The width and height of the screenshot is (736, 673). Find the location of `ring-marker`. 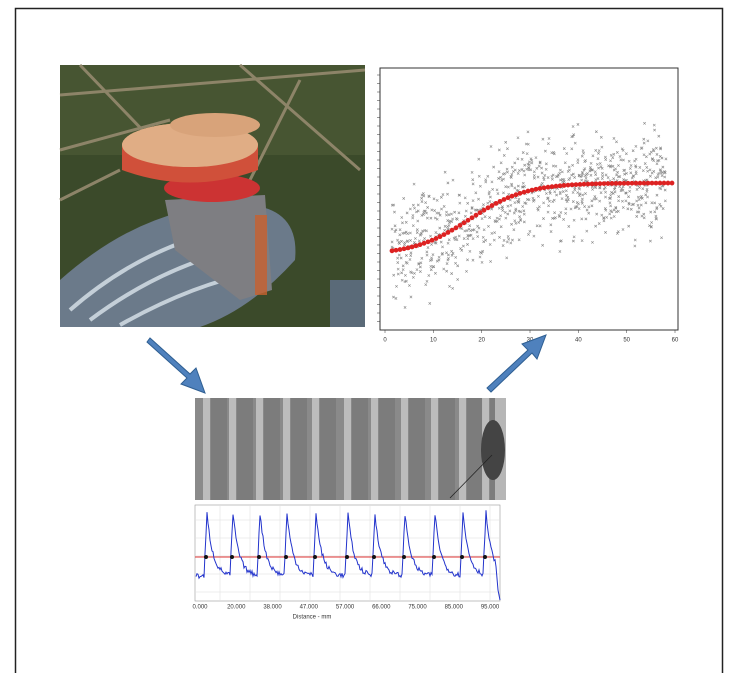

ring-marker is located at coordinates (232, 557).